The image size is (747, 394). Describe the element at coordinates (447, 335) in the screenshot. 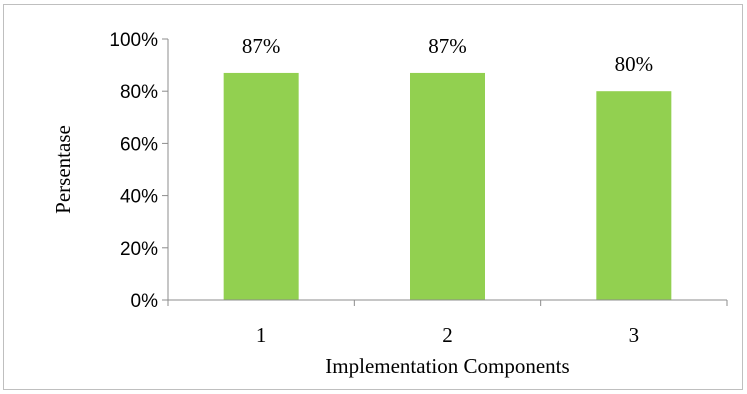

I see `x-tick-label: 2` at that location.